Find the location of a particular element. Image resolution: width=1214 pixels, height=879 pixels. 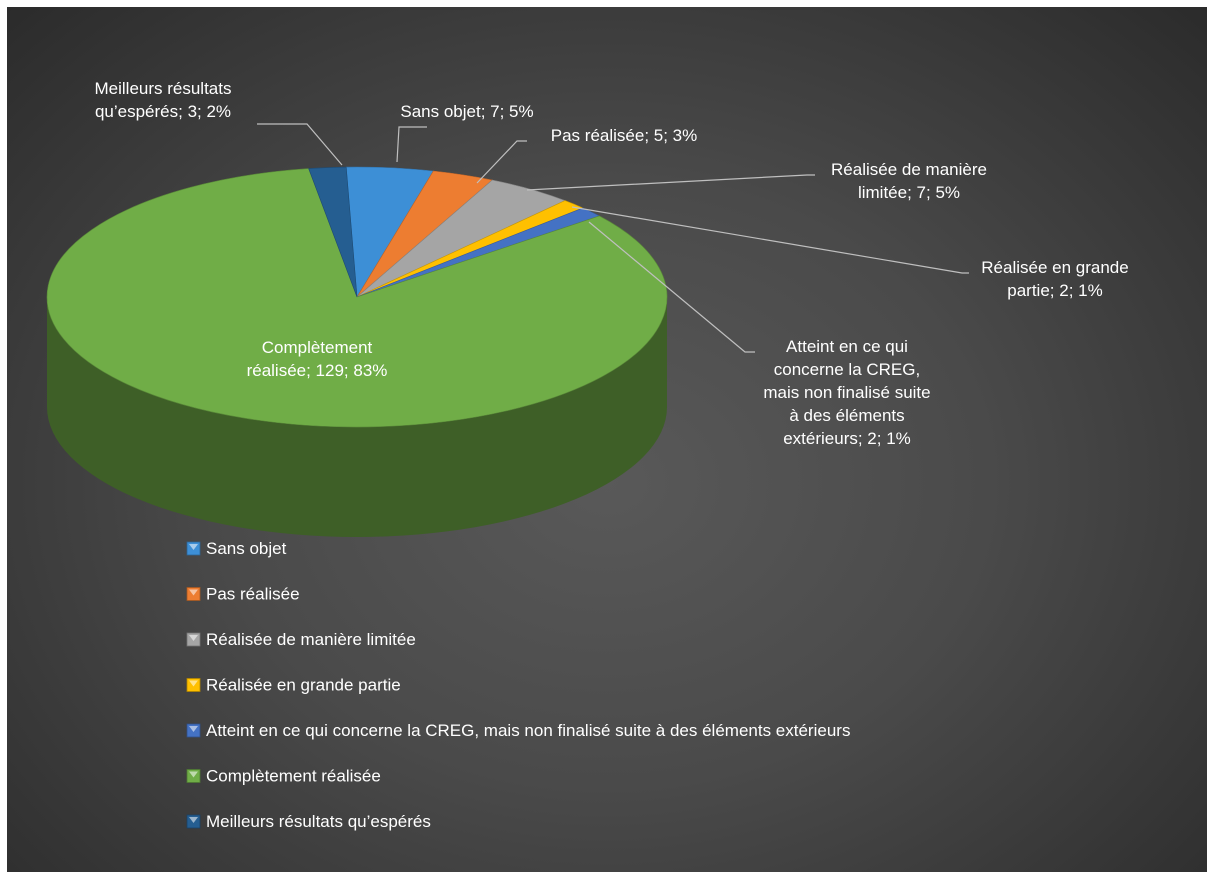

data-label-1-line-0: Pas réalisée; 5; 3% is located at coordinates (624, 135).